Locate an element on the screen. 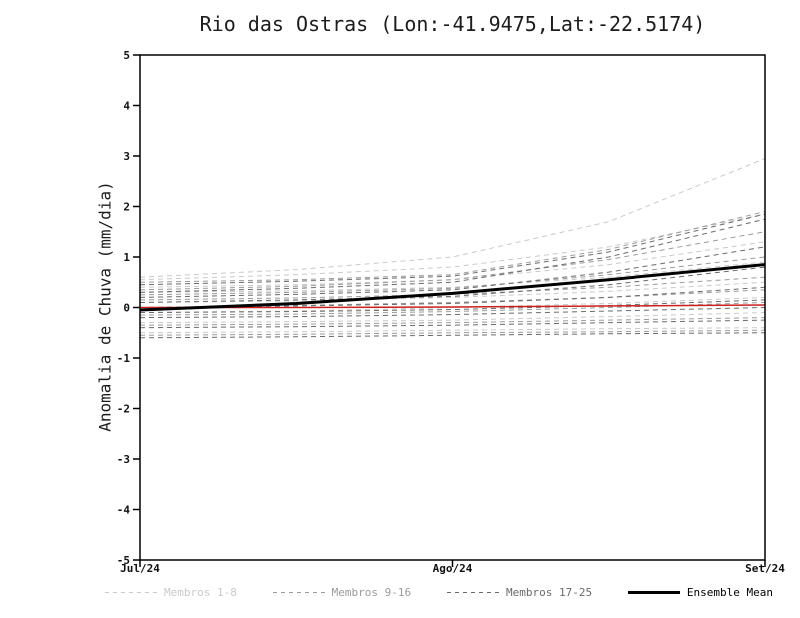  legend-label-membros-9-16: Membros 9-16 is located at coordinates (371, 592).